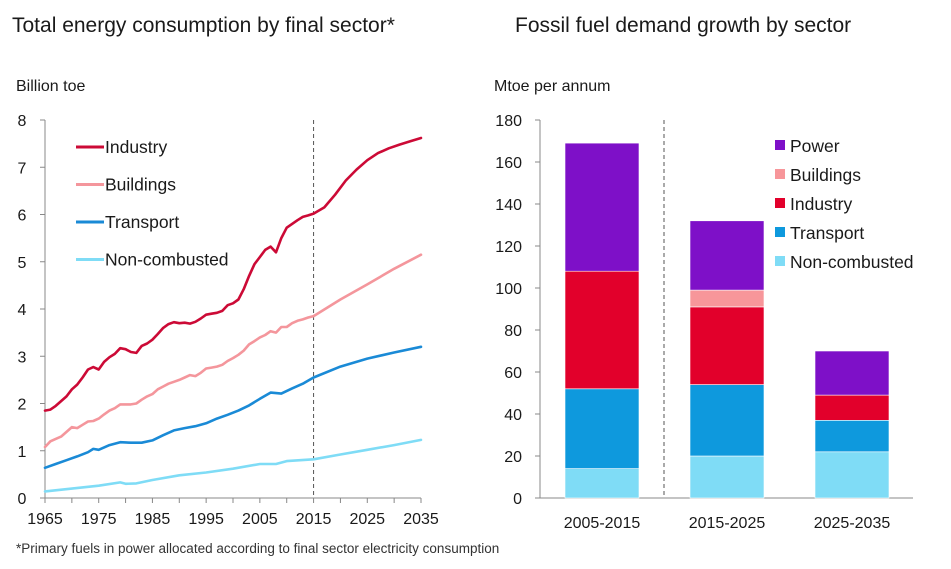 The width and height of the screenshot is (951, 569). What do you see at coordinates (140, 185) in the screenshot?
I see `legend-label-buildings: Buildings` at bounding box center [140, 185].